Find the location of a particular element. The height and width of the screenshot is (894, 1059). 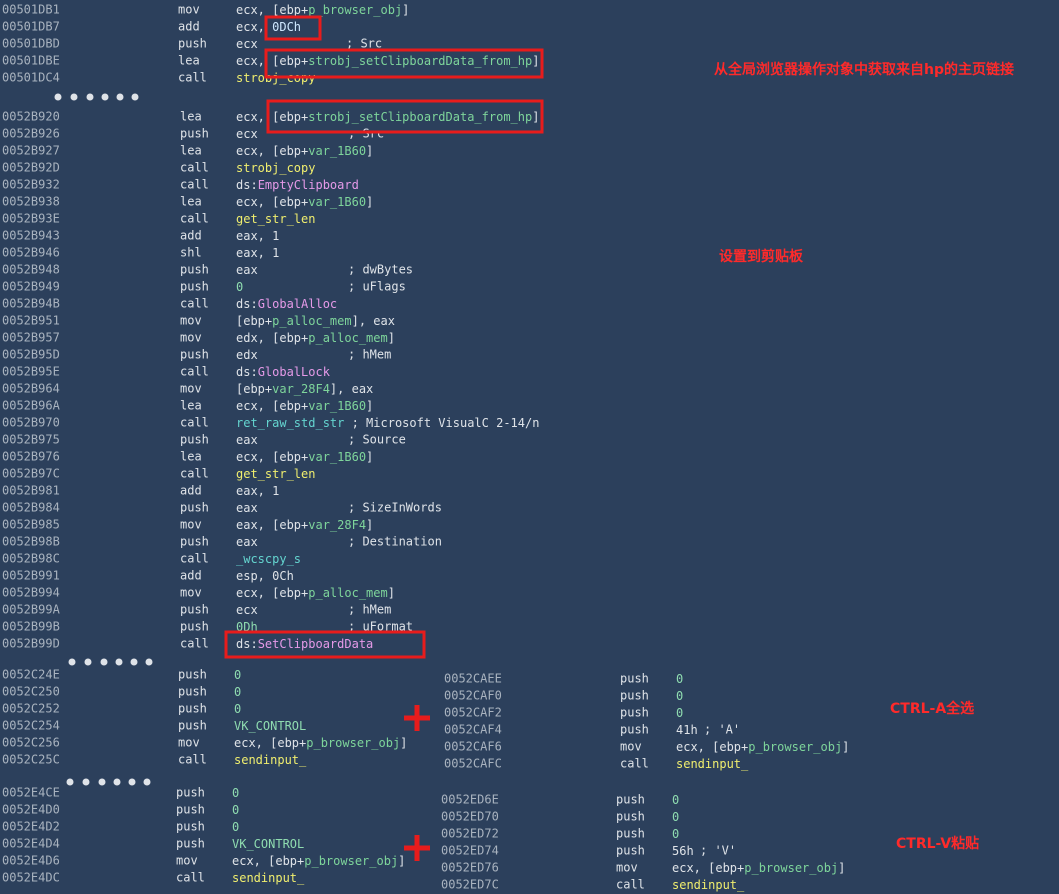

address: 0052B99B is located at coordinates (31, 627).